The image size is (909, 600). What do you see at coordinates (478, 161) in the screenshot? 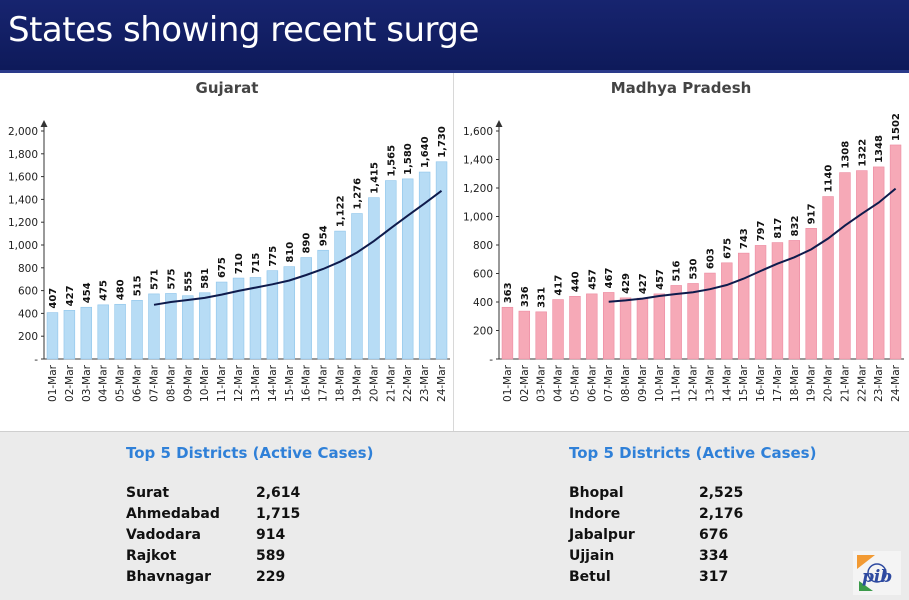
I see `y-tick-label: 1,400` at bounding box center [478, 161].